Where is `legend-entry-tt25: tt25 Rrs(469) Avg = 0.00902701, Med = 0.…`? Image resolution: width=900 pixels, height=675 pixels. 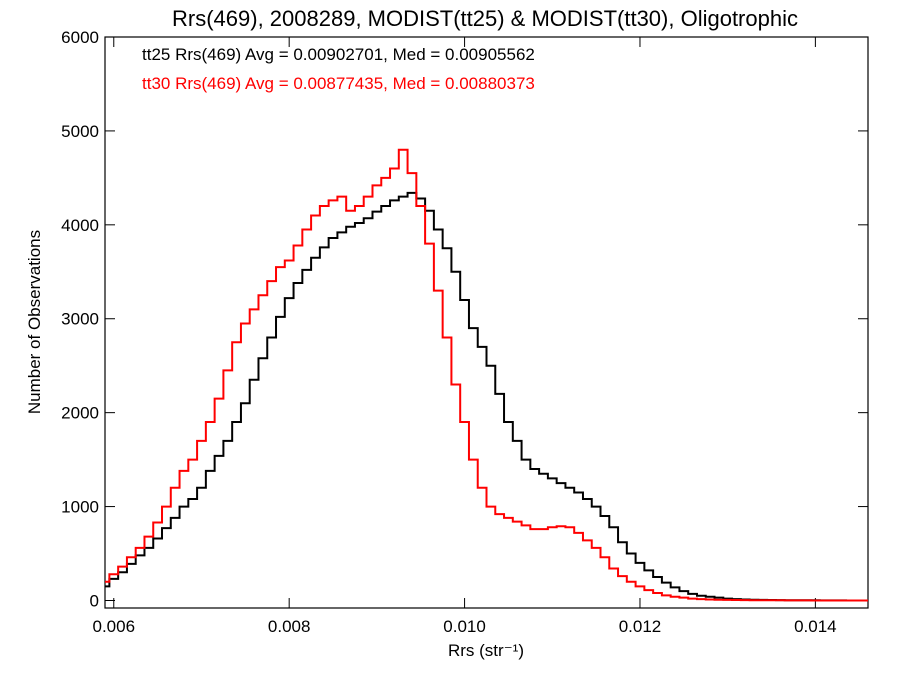
legend-entry-tt25: tt25 Rrs(469) Avg = 0.00902701, Med = 0.… is located at coordinates (338, 54).